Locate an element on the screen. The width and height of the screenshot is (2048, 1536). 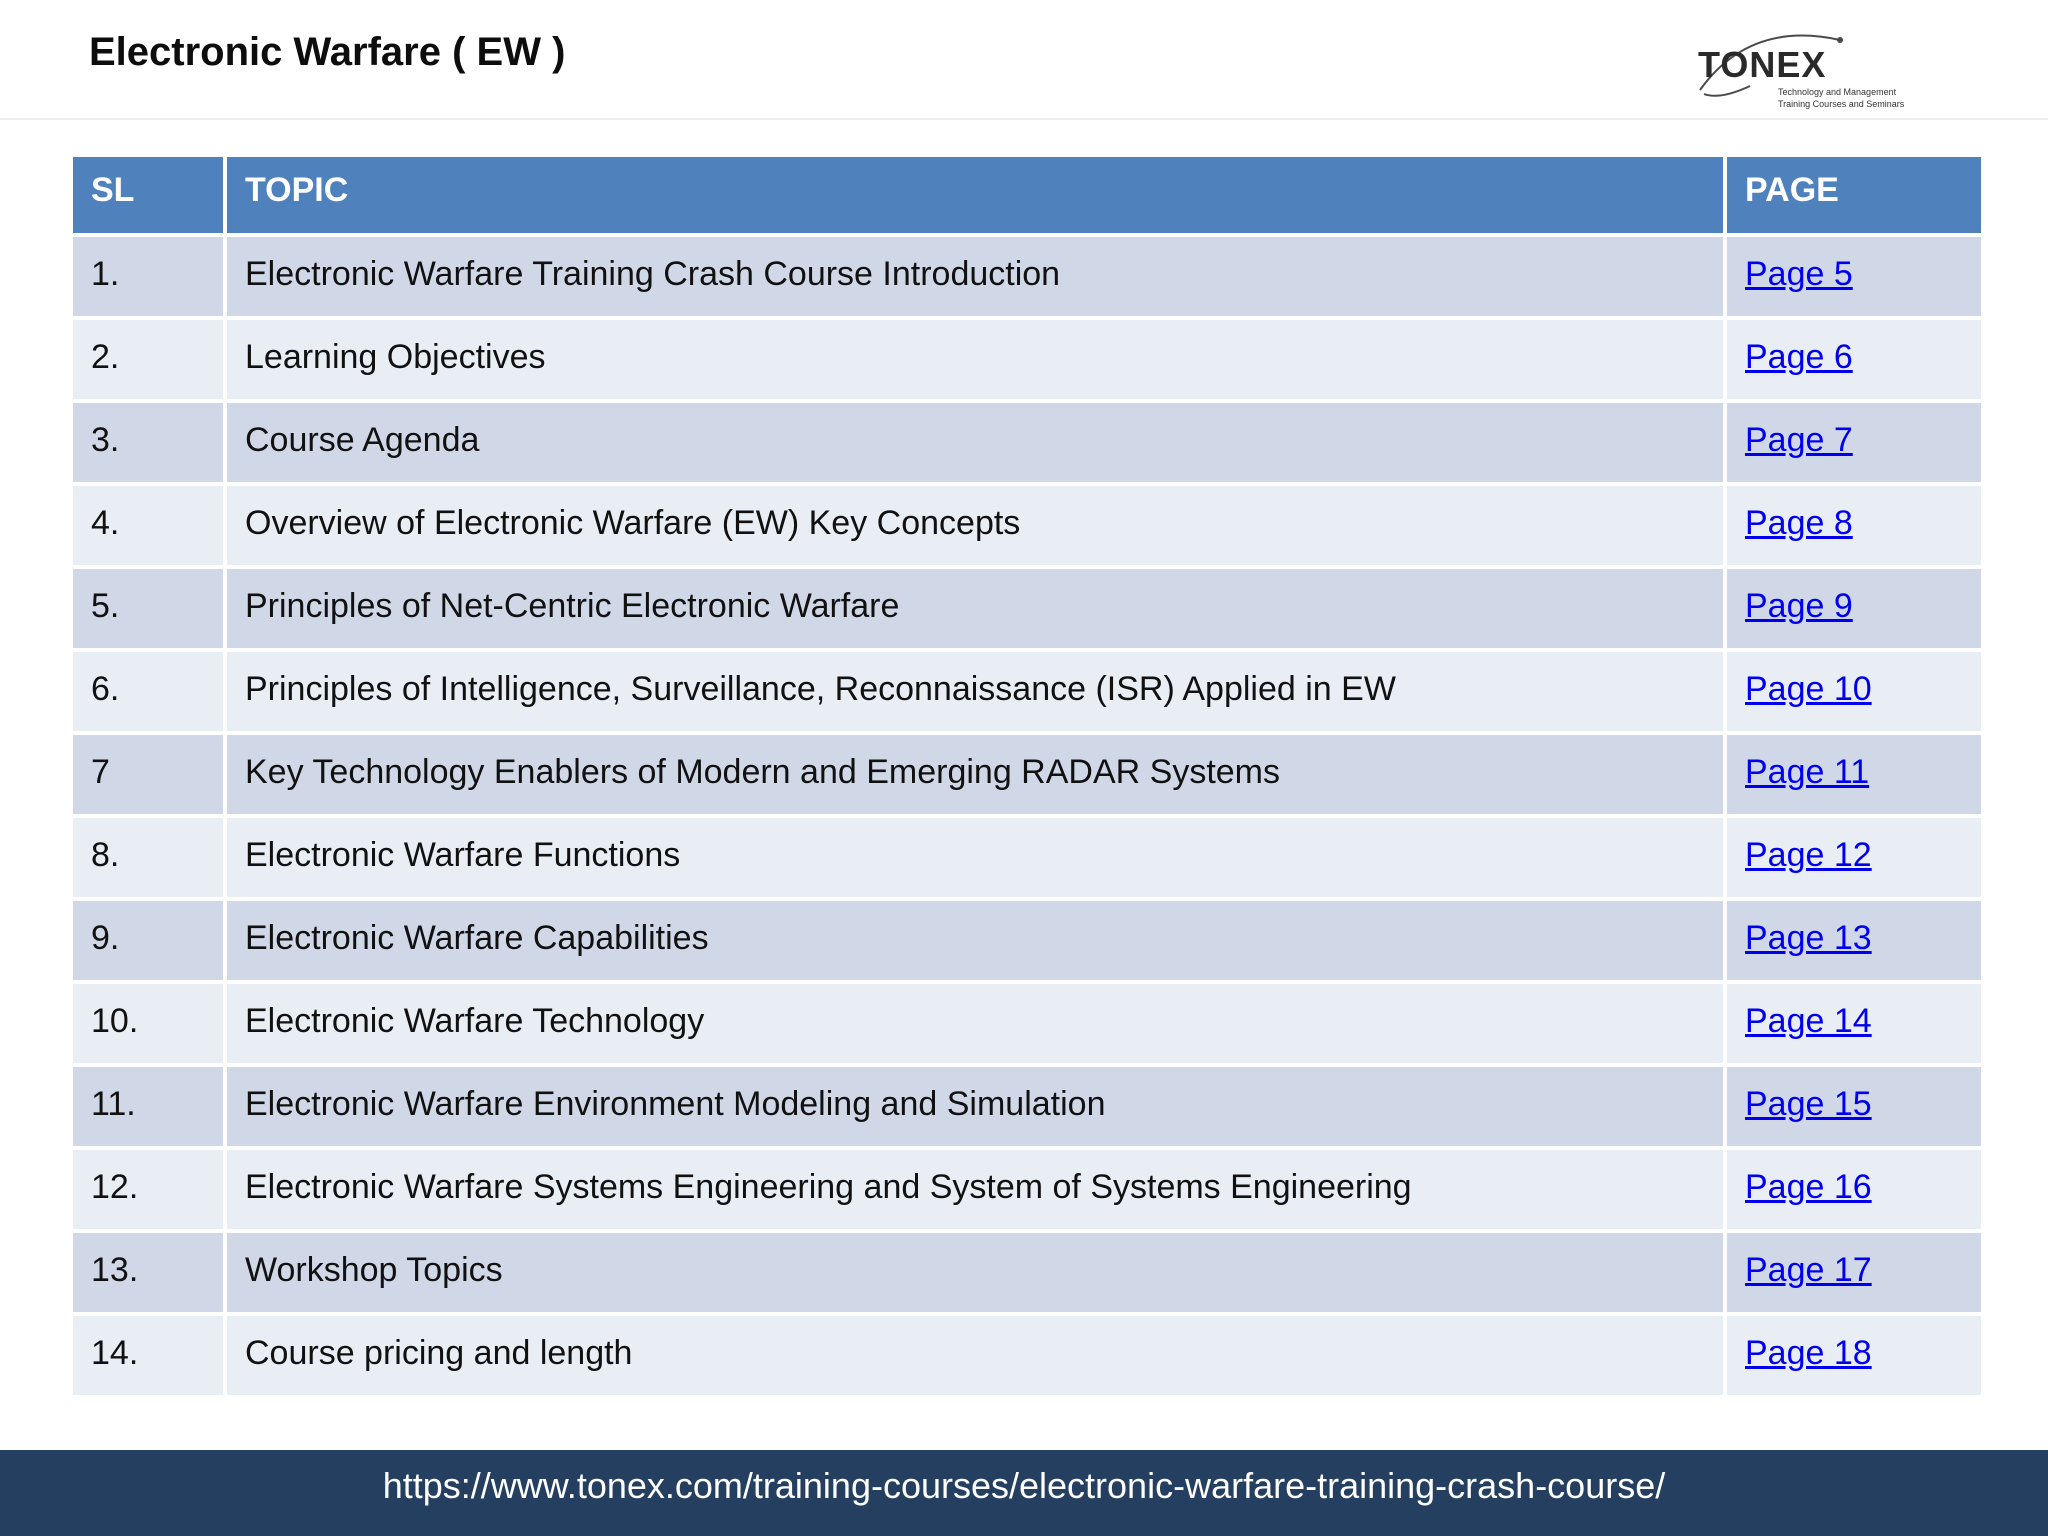
page-link: Page 11 is located at coordinates (1807, 772).